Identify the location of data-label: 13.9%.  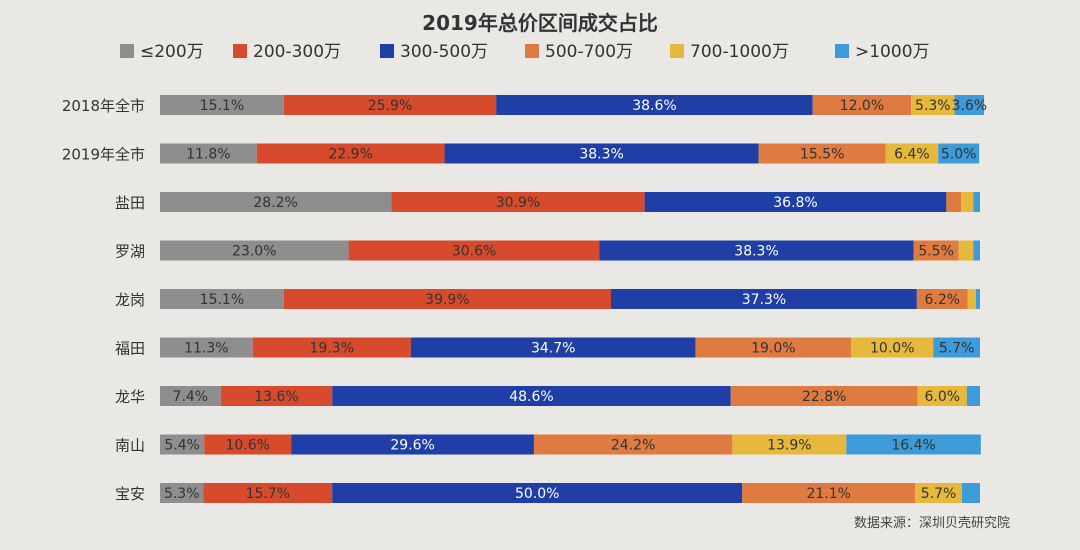
(789, 446).